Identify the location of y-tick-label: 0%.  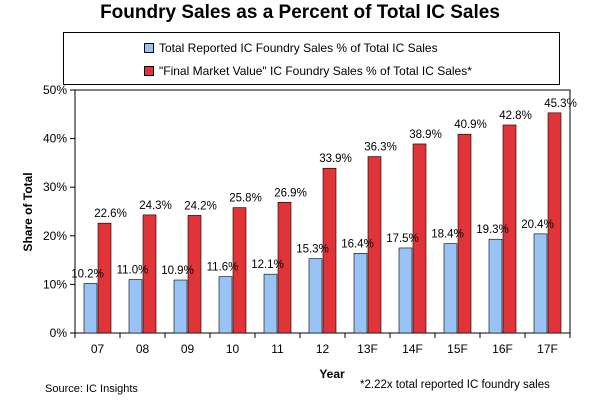
(59, 333).